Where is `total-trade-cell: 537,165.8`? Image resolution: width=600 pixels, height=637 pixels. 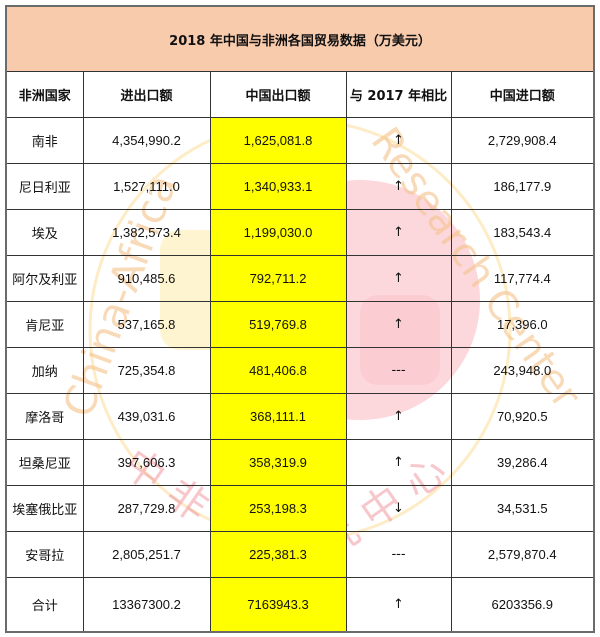
total-trade-cell: 537,165.8 is located at coordinates (146, 324).